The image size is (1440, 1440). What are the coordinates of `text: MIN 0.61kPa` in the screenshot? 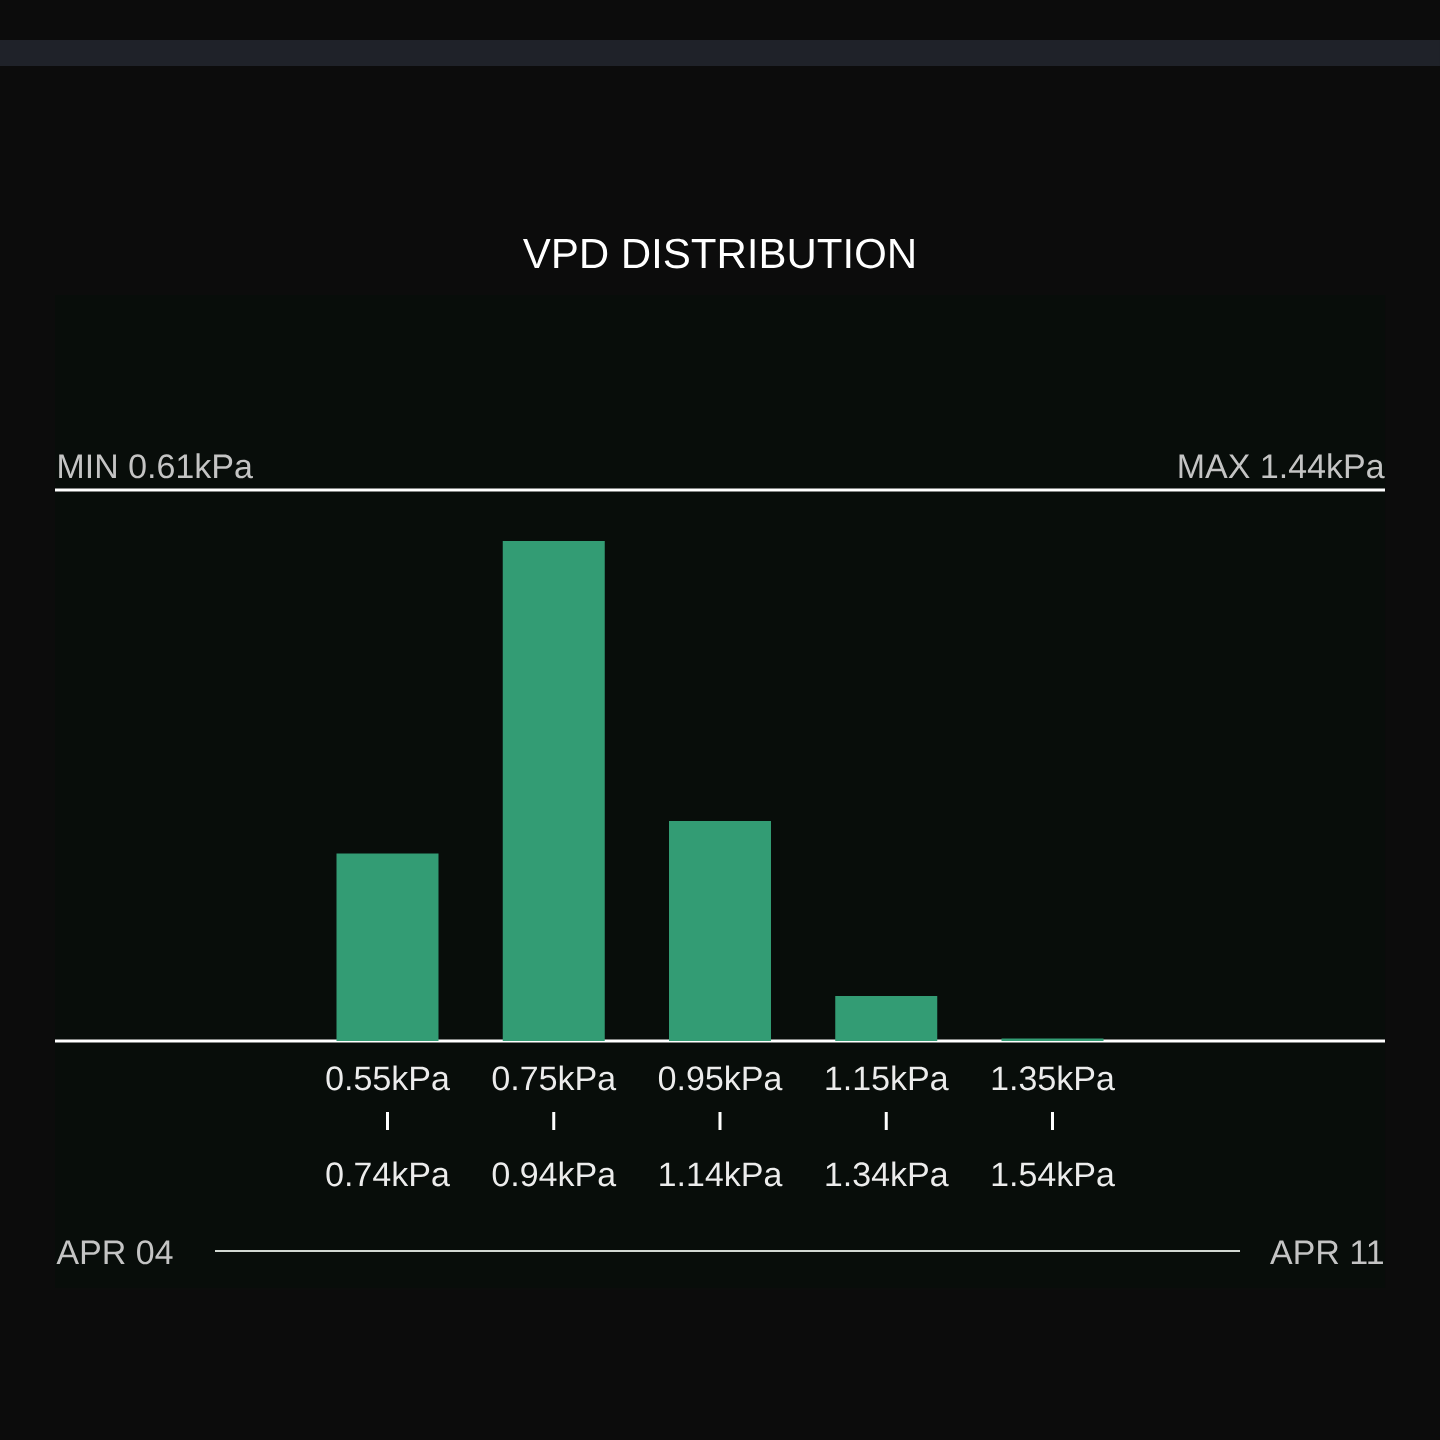 It's located at (156, 466).